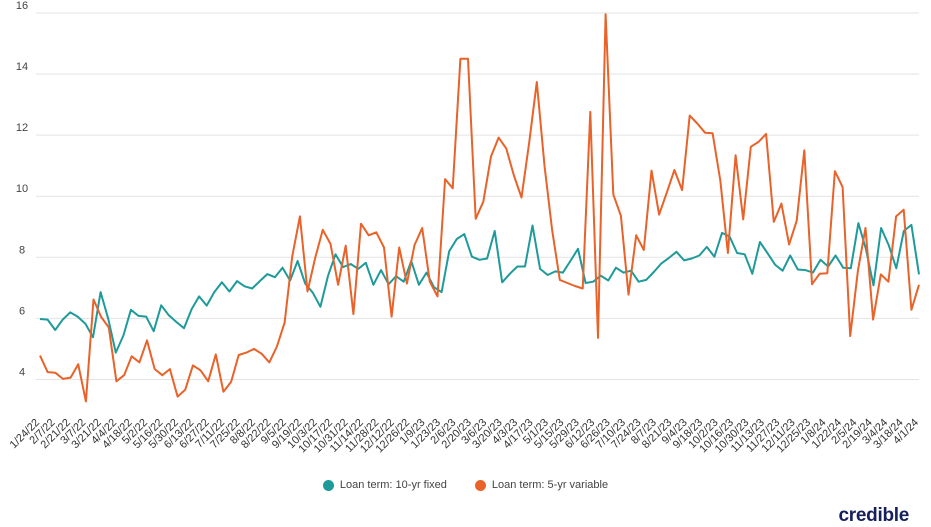 The height and width of the screenshot is (527, 931). What do you see at coordinates (22, 250) in the screenshot?
I see `y-tick-label: 8` at bounding box center [22, 250].